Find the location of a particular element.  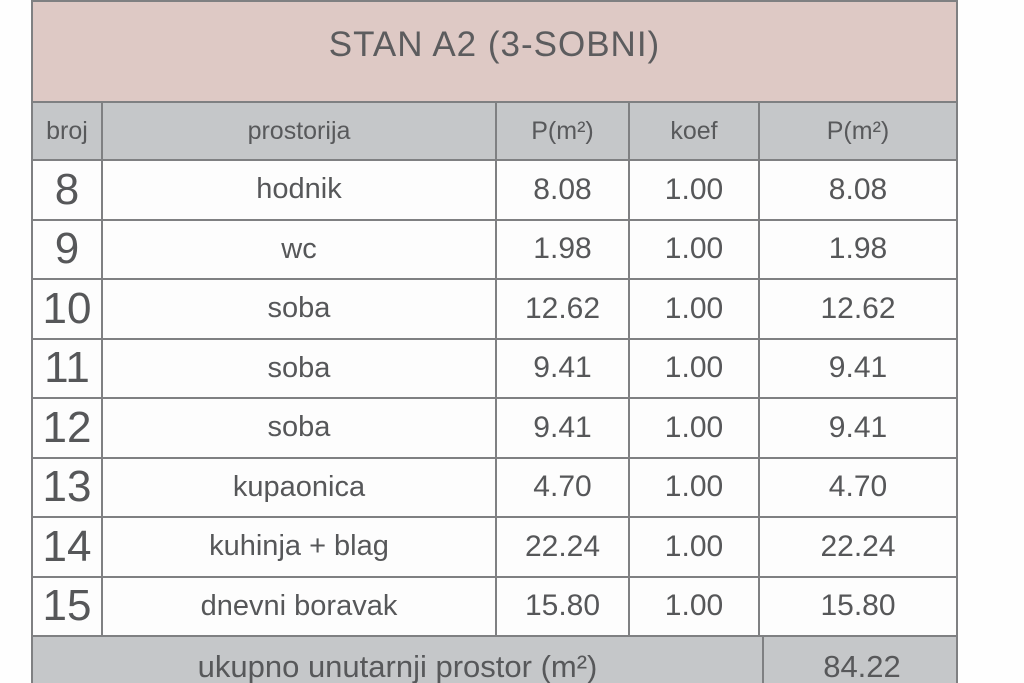

column-header-area: P(m²) is located at coordinates (561, 131).